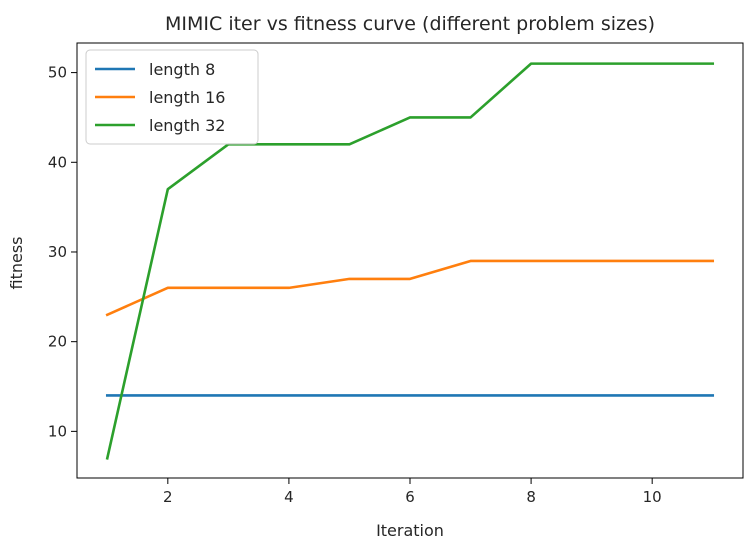  Describe the element at coordinates (57, 252) in the screenshot. I see `y-tick-label: 30` at that location.